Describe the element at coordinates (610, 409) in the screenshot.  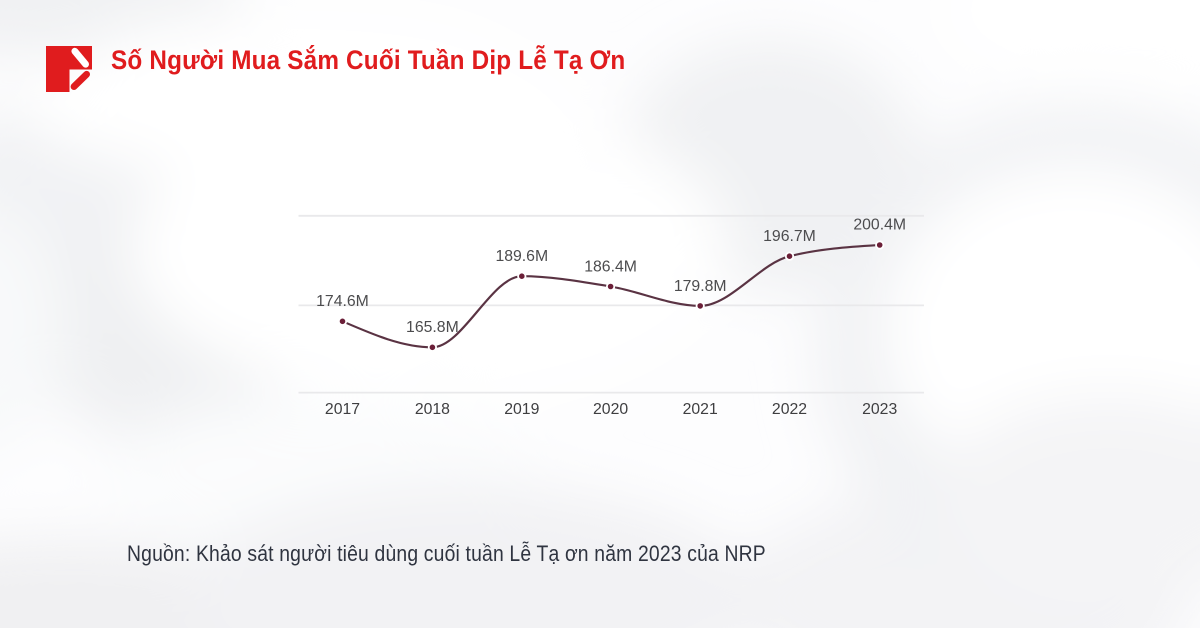
I see `svg-text: 2020` at that location.